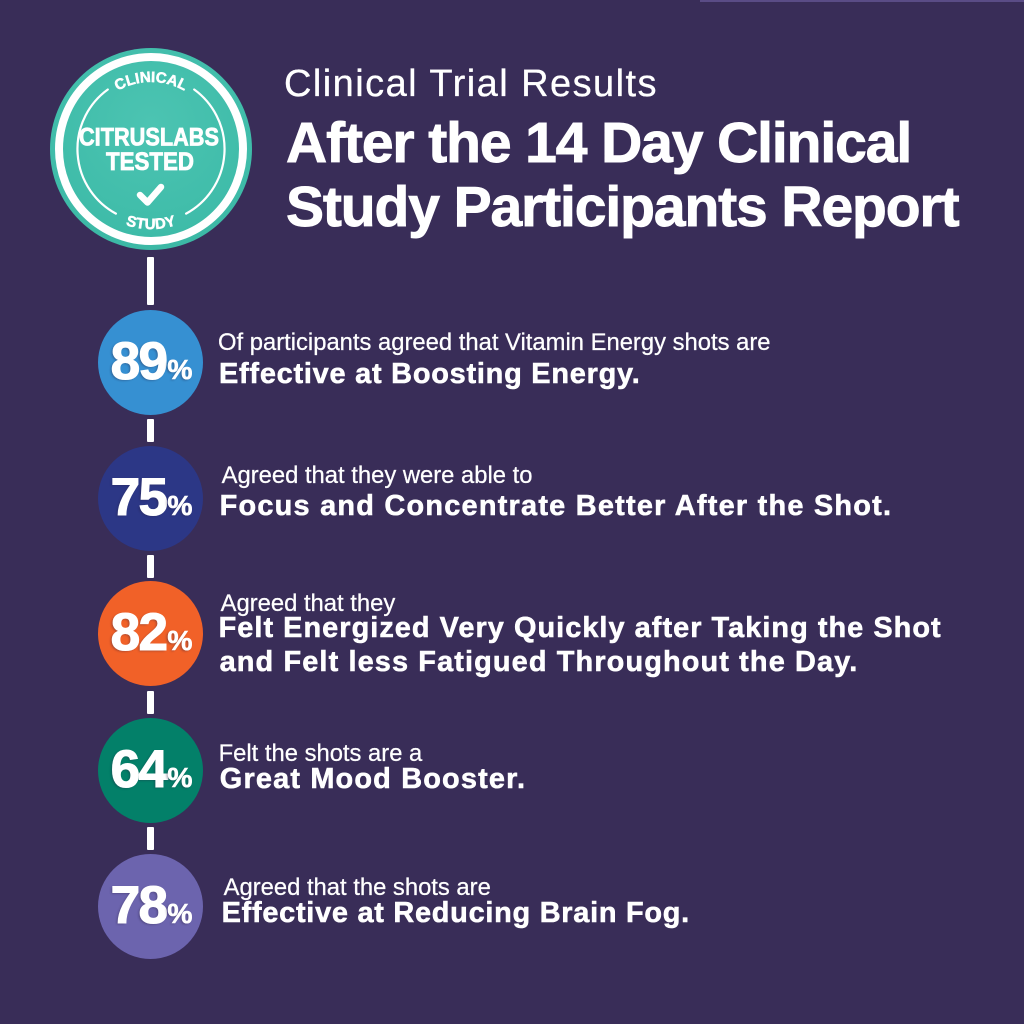  I want to click on svg-text: CITRUSLABS, so click(149, 138).